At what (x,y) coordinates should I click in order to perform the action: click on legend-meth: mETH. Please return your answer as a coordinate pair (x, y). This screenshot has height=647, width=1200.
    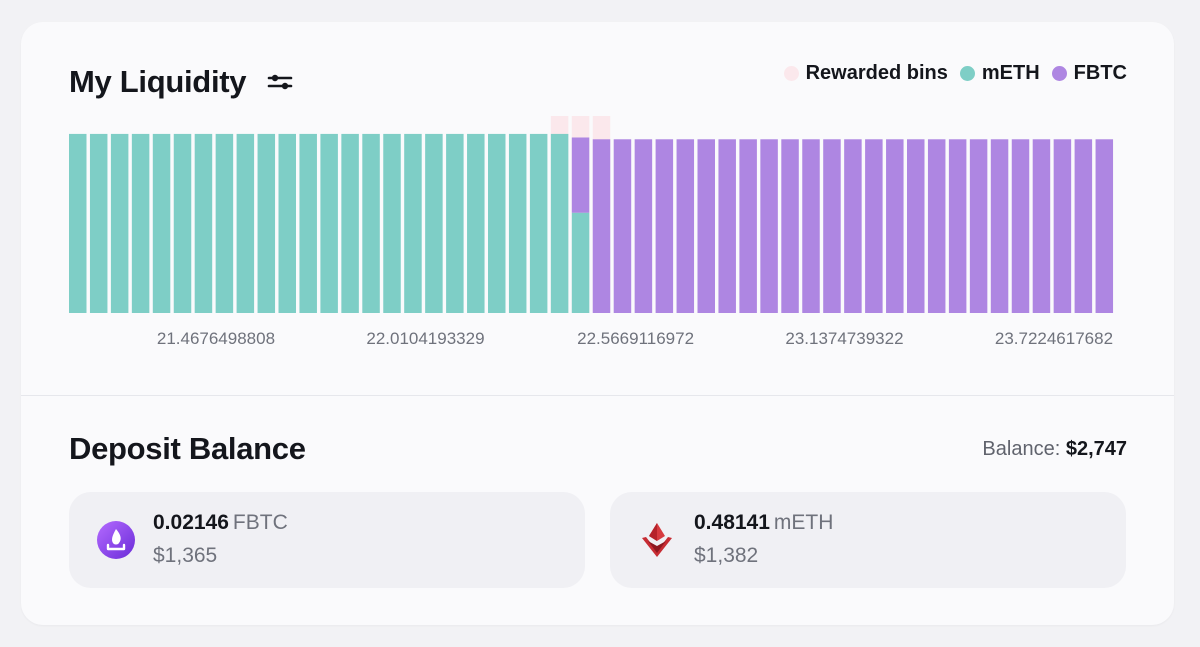
    Looking at the image, I should click on (999, 73).